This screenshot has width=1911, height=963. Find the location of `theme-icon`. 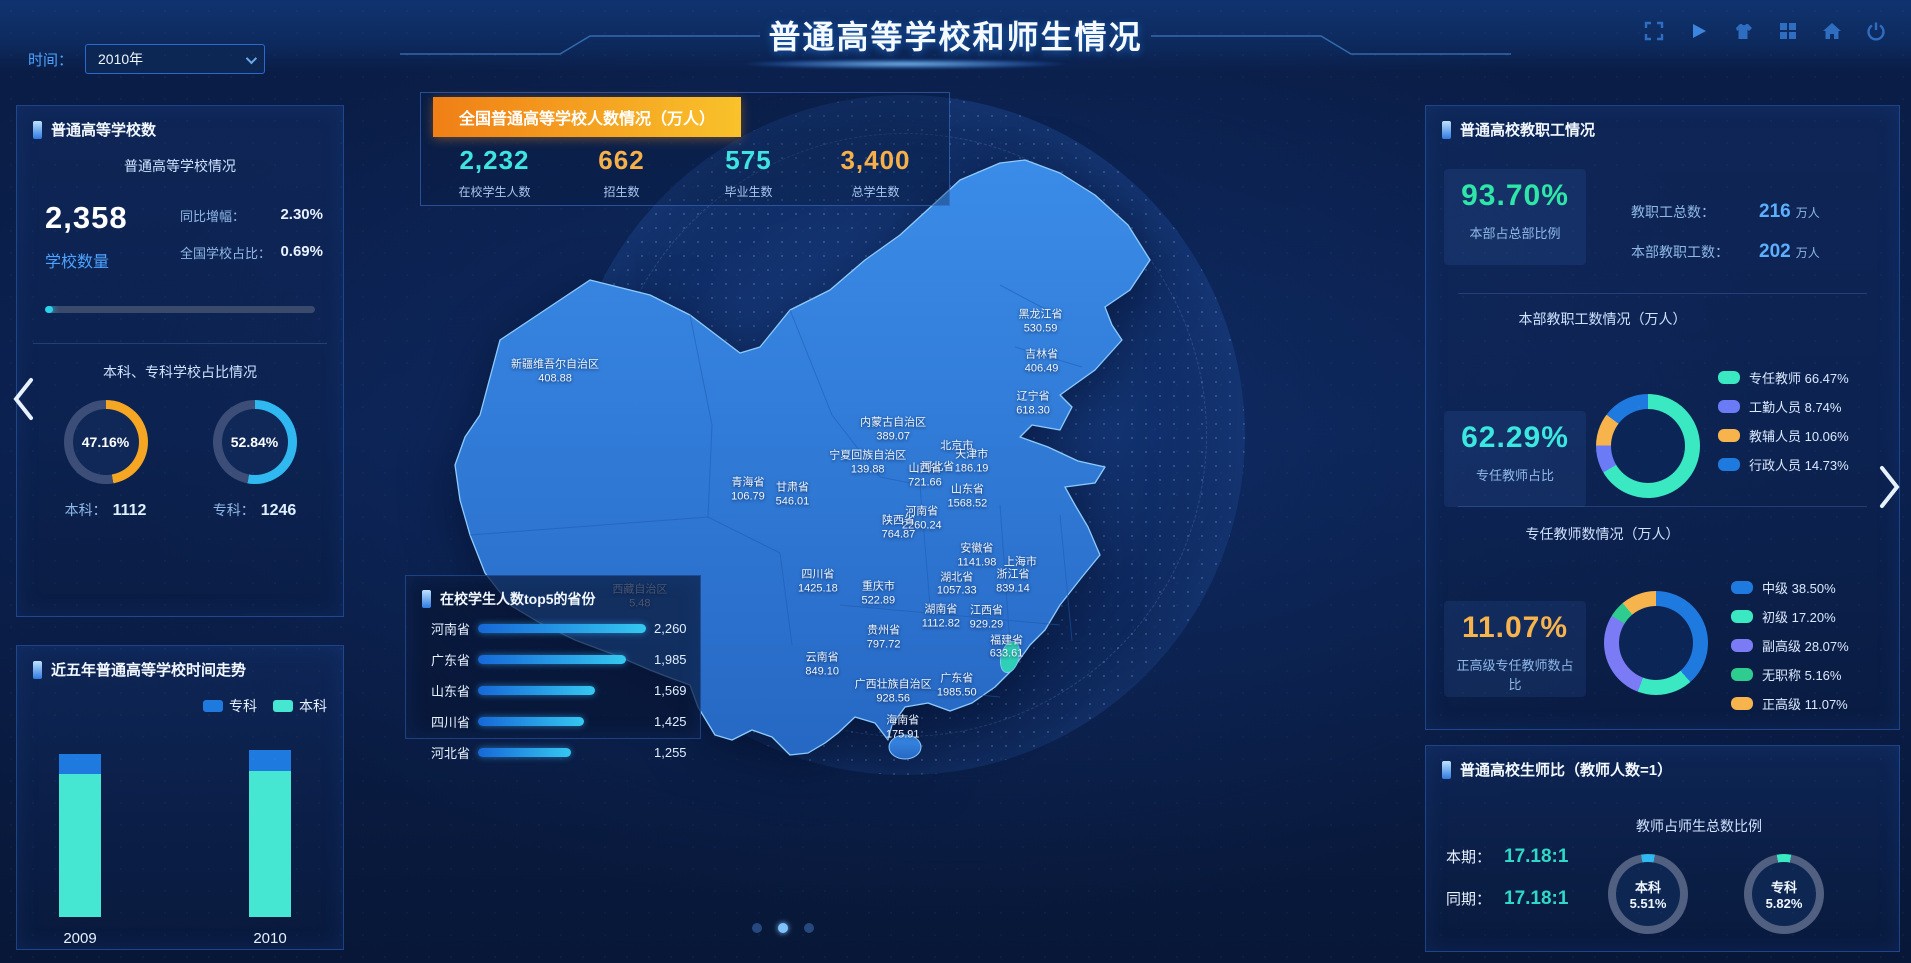

theme-icon is located at coordinates (1743, 31).